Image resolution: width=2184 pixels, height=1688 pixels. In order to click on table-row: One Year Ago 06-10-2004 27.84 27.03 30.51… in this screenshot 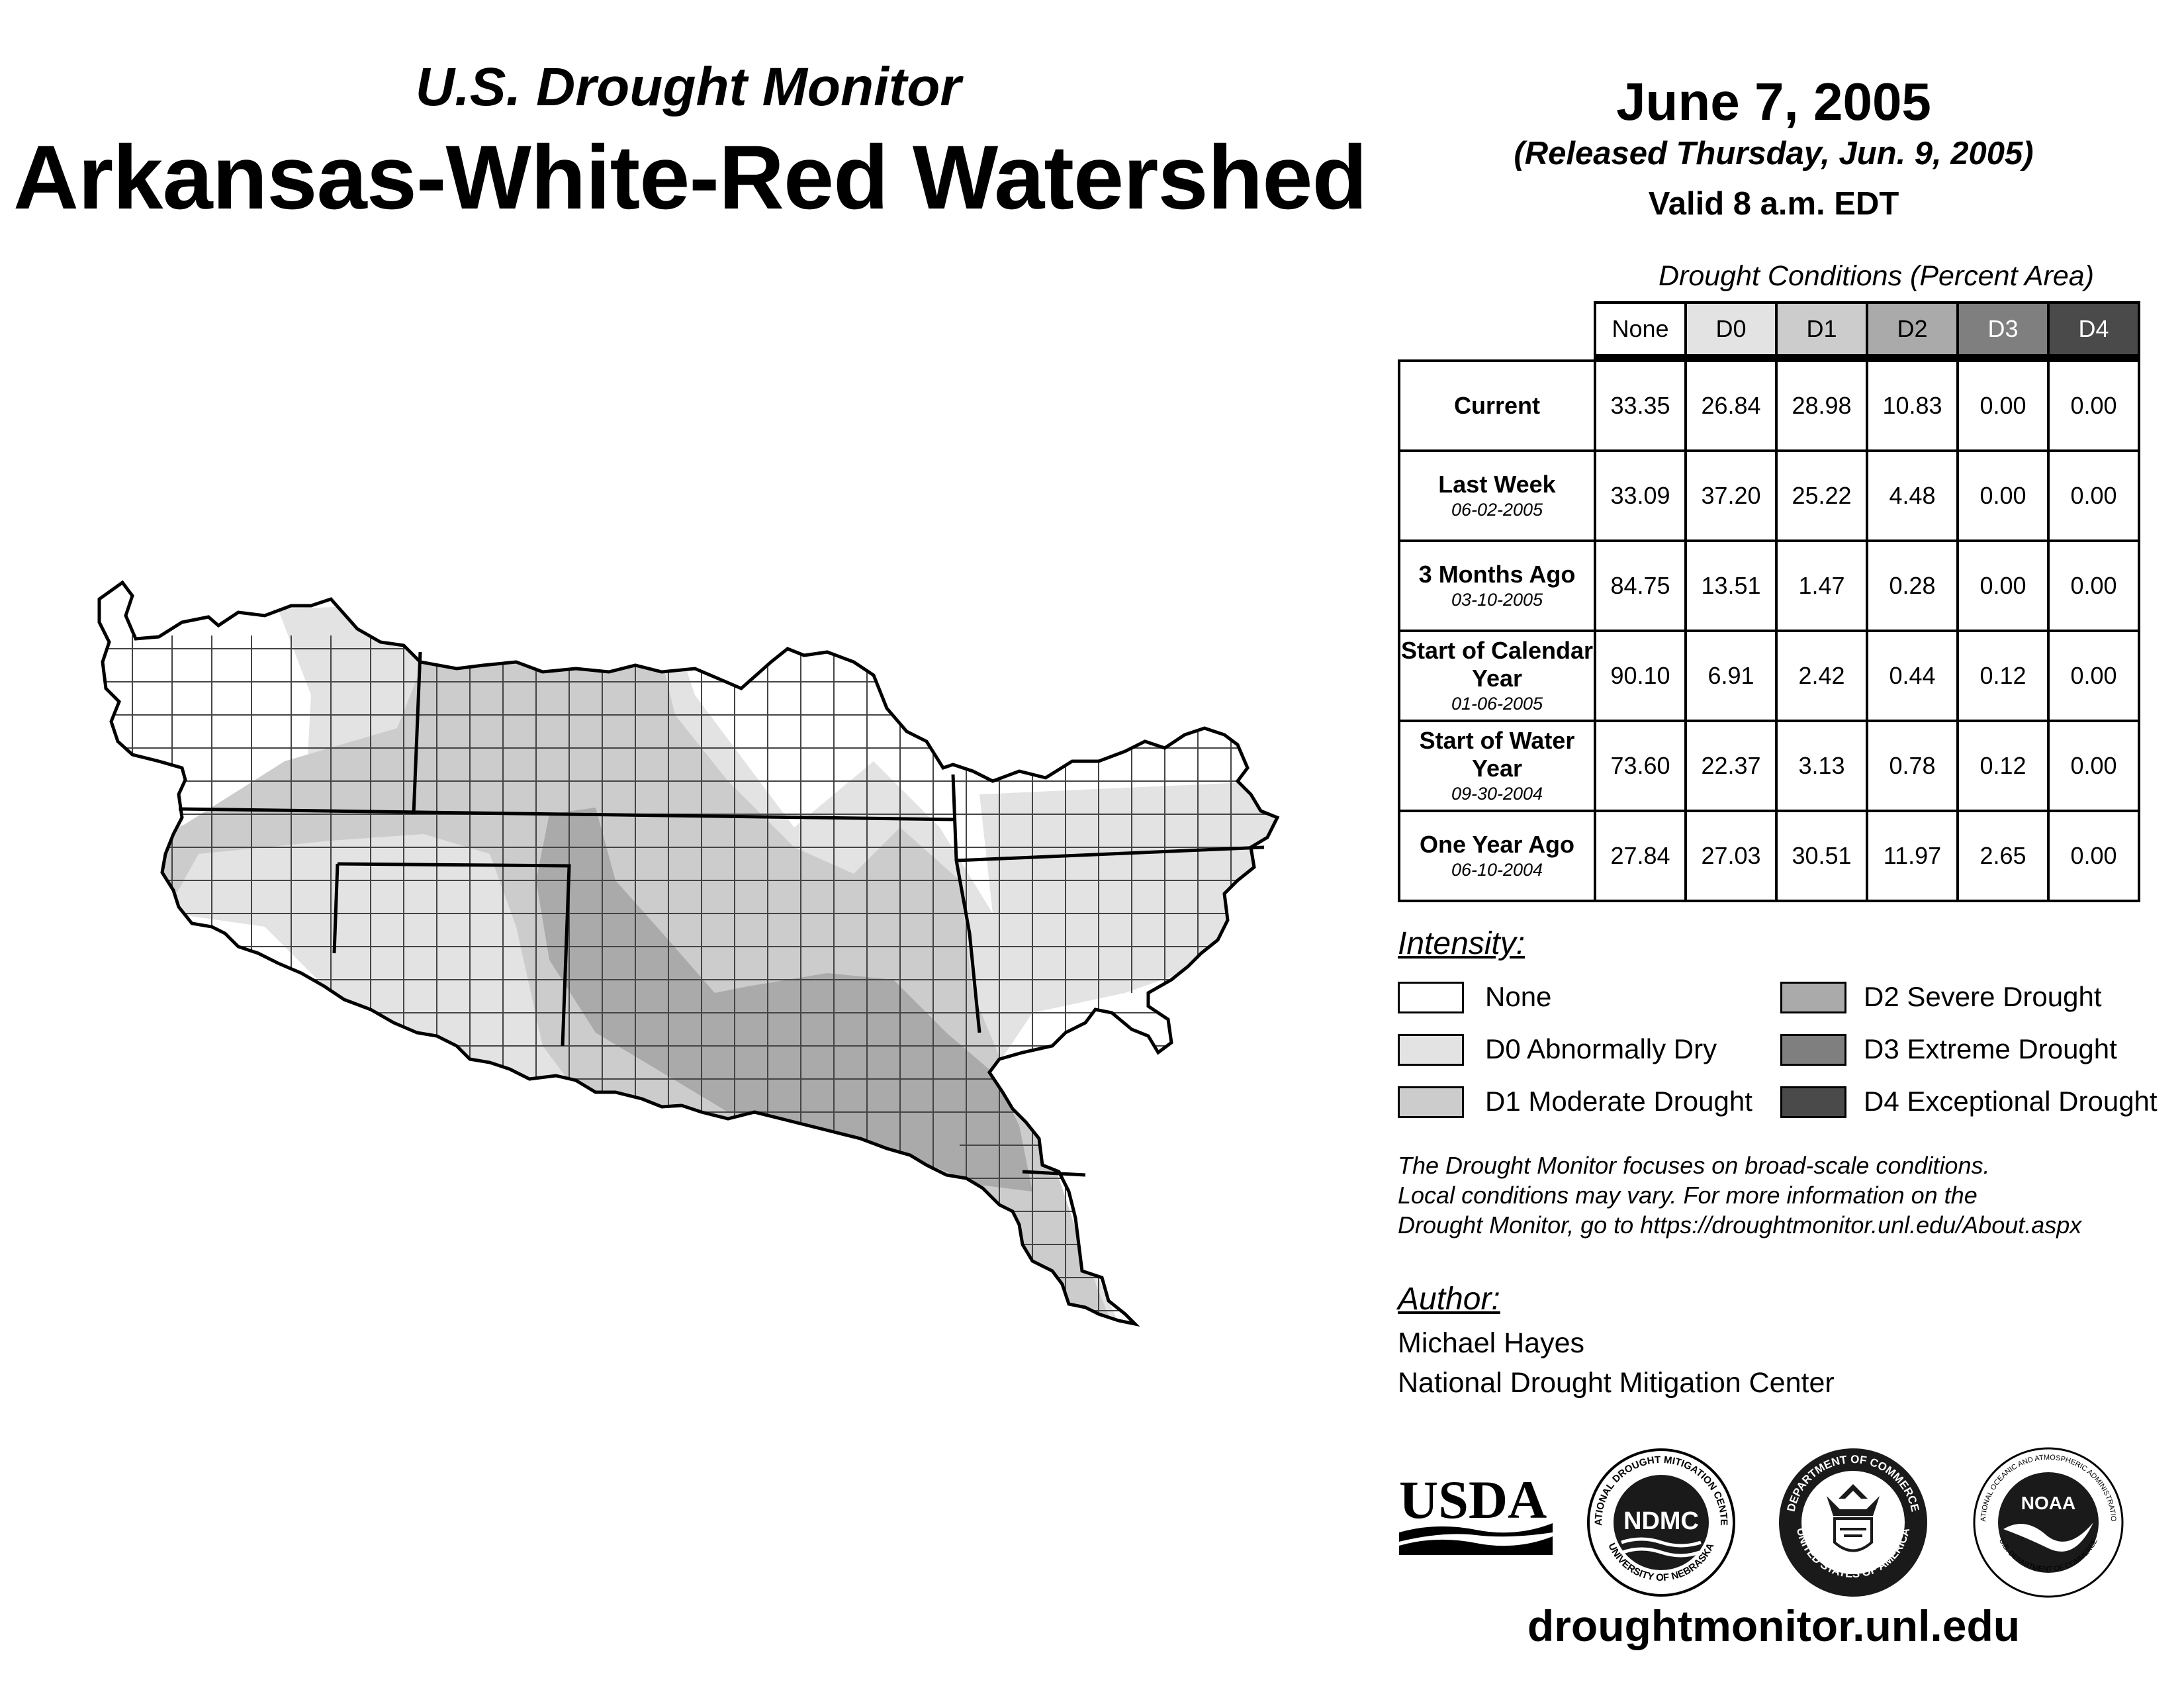, I will do `click(1769, 856)`.